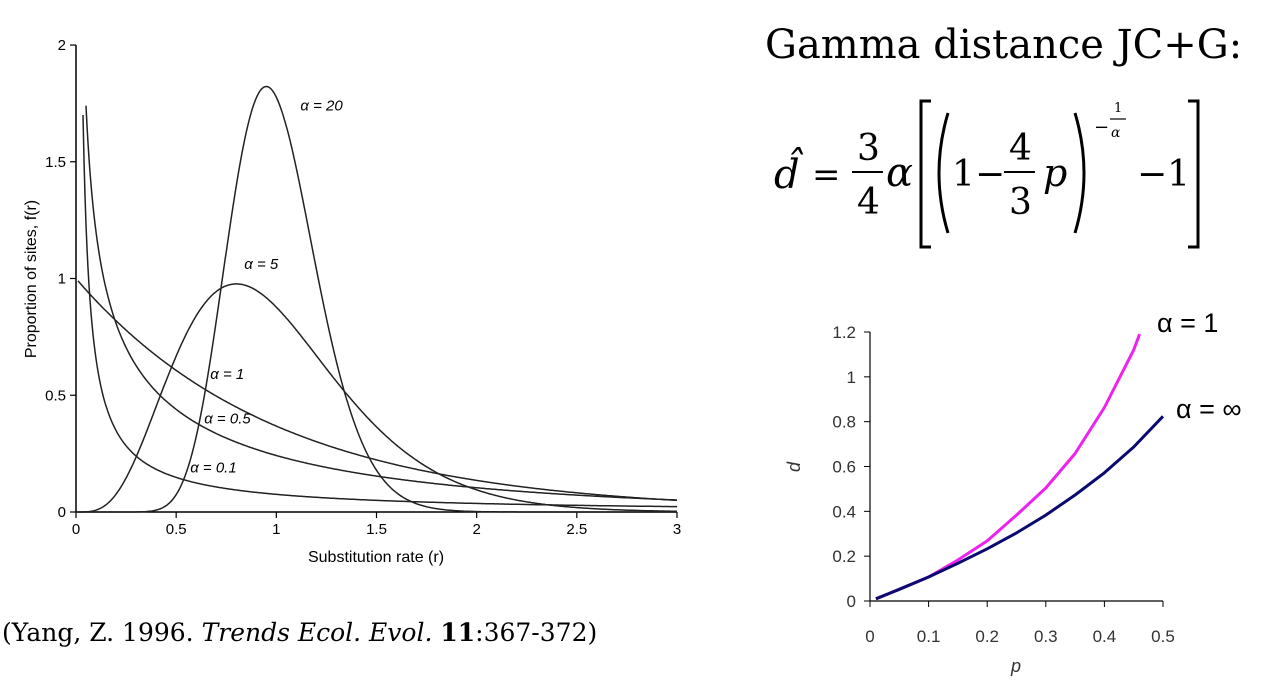  What do you see at coordinates (1163, 636) in the screenshot?
I see `distance-chart-x-tick-label: 0.5` at bounding box center [1163, 636].